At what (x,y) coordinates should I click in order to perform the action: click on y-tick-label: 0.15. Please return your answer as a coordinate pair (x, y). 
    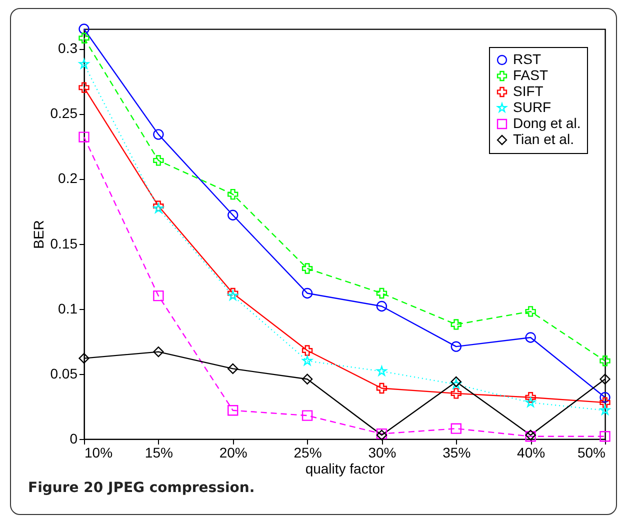
    Looking at the image, I should click on (64, 243).